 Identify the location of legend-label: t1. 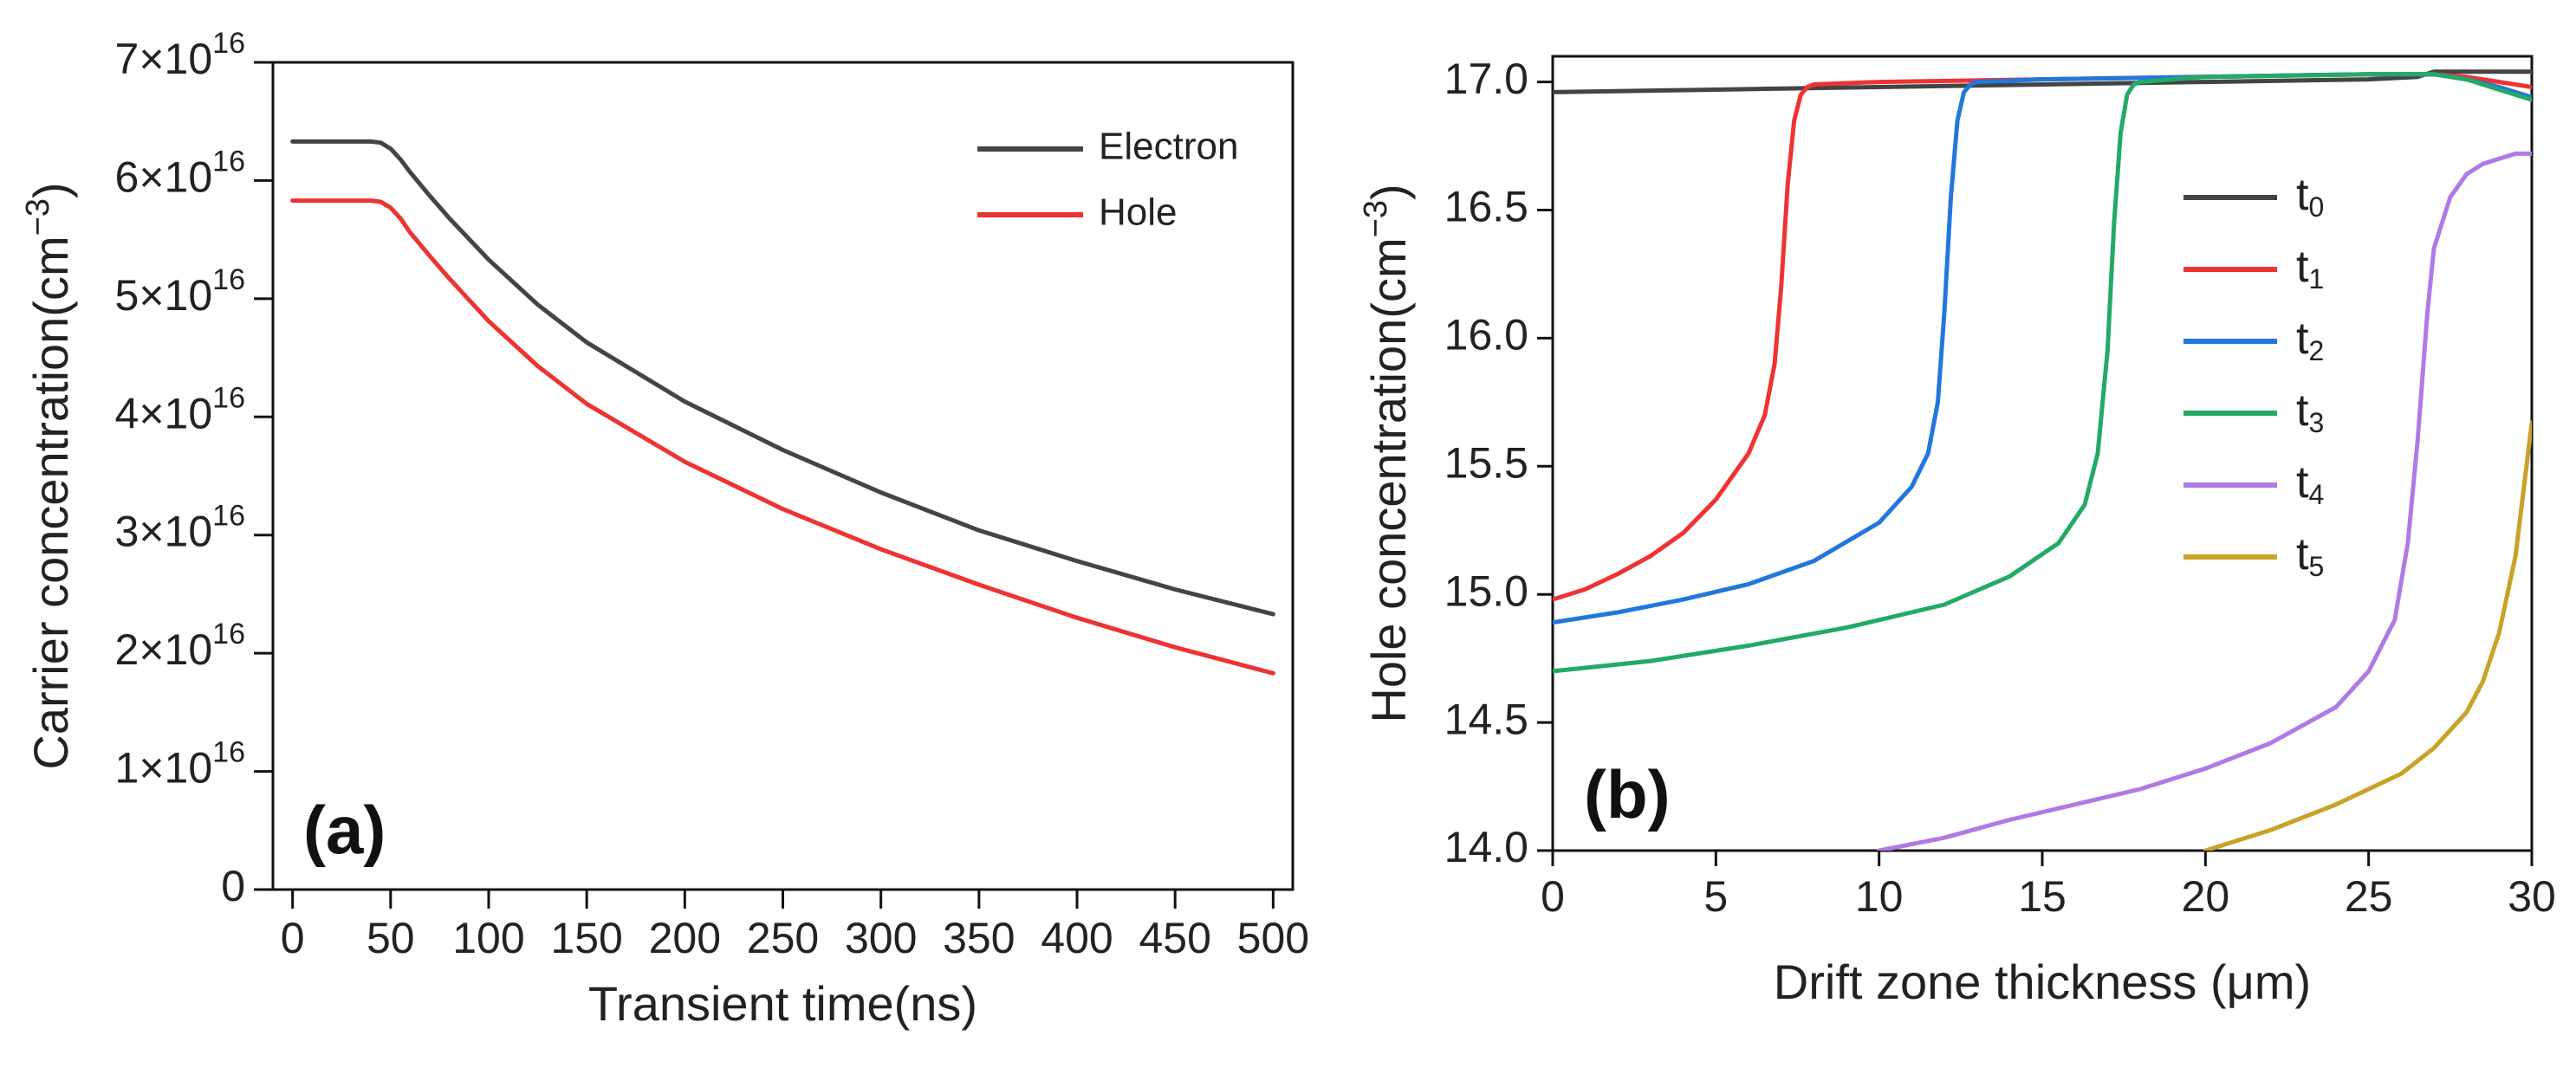
(2310, 269).